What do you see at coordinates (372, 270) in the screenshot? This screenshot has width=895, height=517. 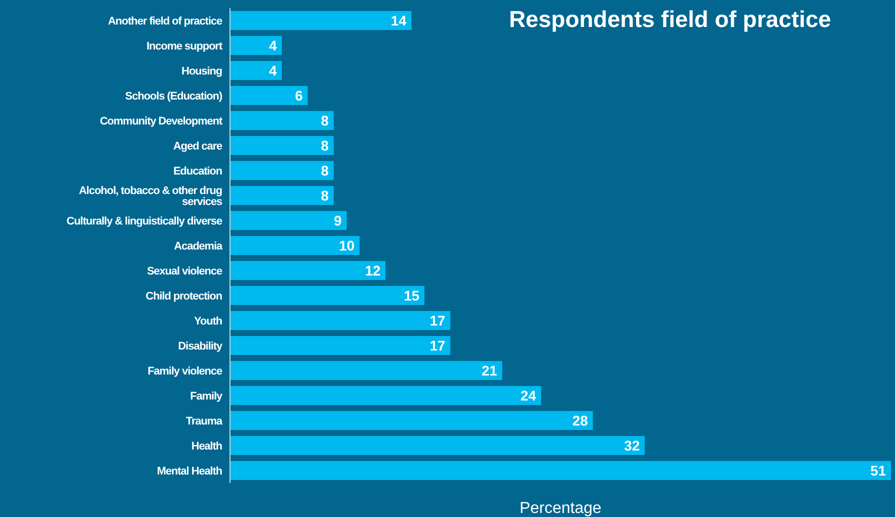 I see `data-label: 12` at bounding box center [372, 270].